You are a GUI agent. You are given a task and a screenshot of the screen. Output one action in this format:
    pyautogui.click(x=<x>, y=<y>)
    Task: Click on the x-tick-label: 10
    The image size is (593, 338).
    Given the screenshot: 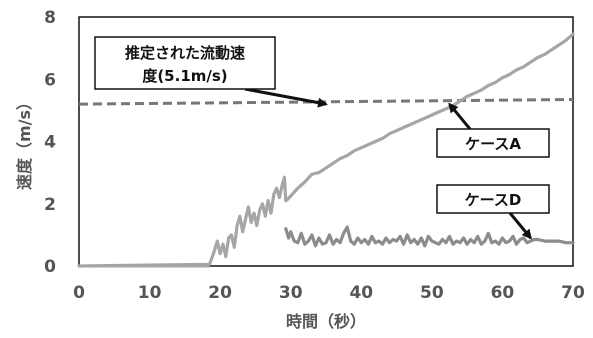 What is the action you would take?
    pyautogui.click(x=150, y=293)
    